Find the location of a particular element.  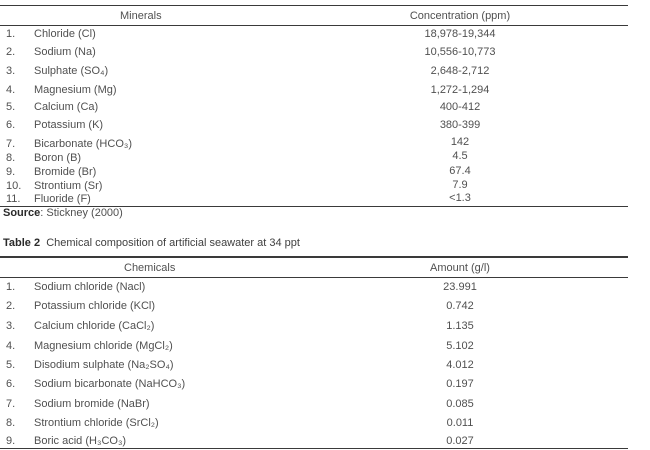

amount-value: 1.135 is located at coordinates (460, 326).